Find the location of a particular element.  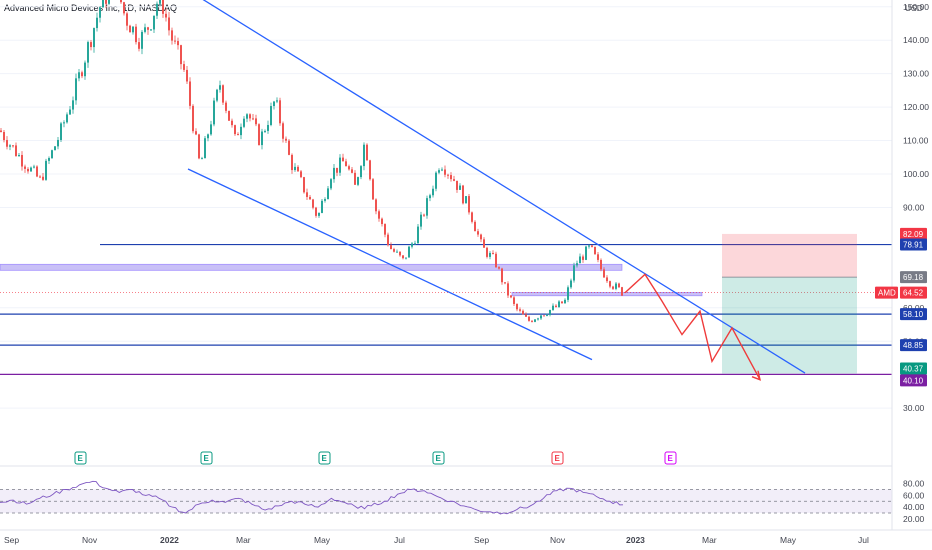

projection-path is located at coordinates (692, 327).